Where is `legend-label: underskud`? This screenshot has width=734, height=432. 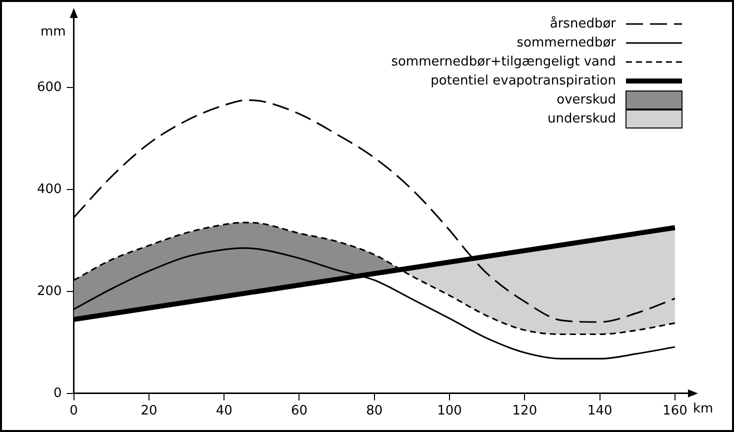 legend-label: underskud is located at coordinates (582, 118).